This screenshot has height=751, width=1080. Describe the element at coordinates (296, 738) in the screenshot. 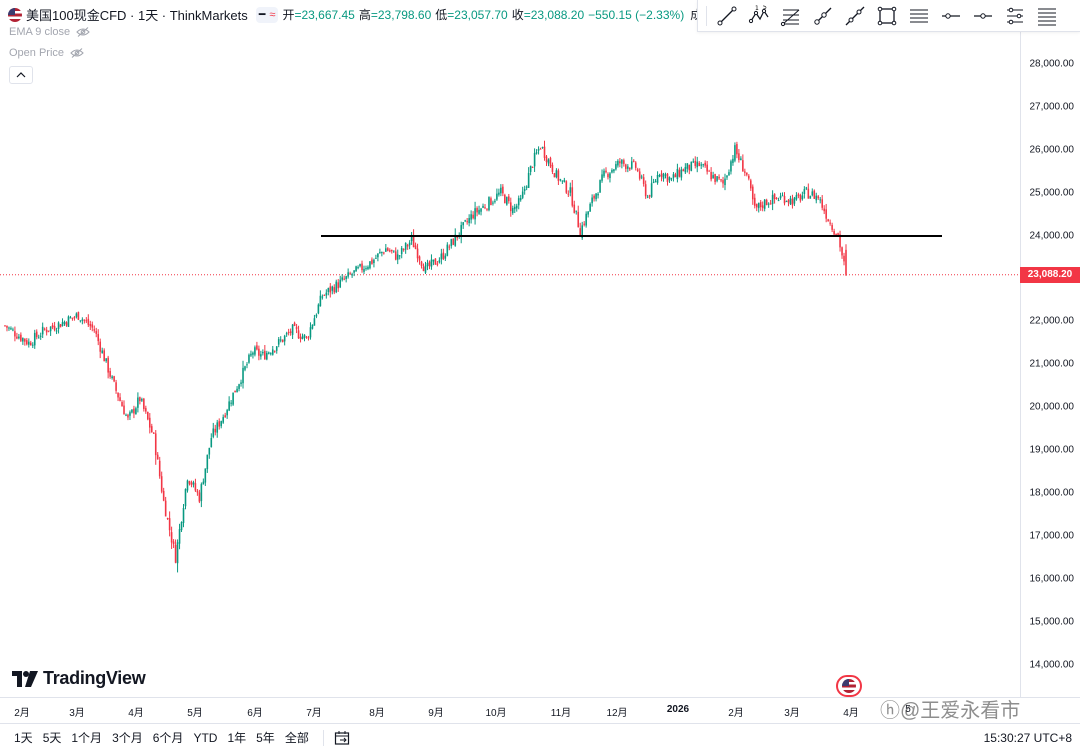

I see `time-range-button: 全部` at that location.